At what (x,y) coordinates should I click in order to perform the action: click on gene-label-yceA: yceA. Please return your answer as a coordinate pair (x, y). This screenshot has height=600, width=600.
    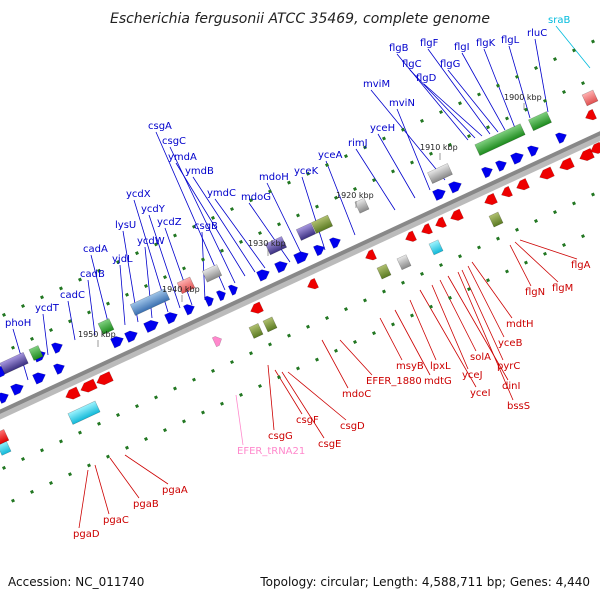
    Looking at the image, I should click on (330, 155).